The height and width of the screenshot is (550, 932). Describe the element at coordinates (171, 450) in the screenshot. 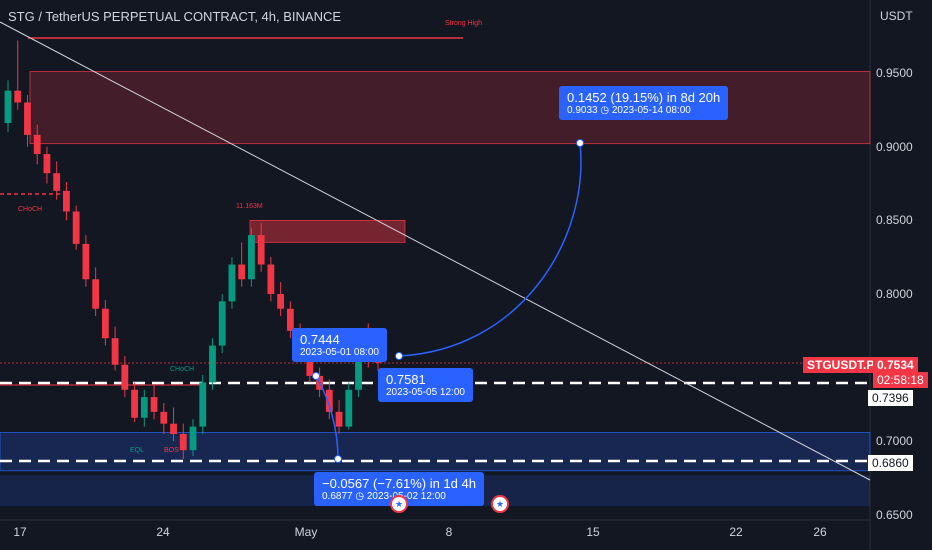

I see `bos-label: BOS` at that location.